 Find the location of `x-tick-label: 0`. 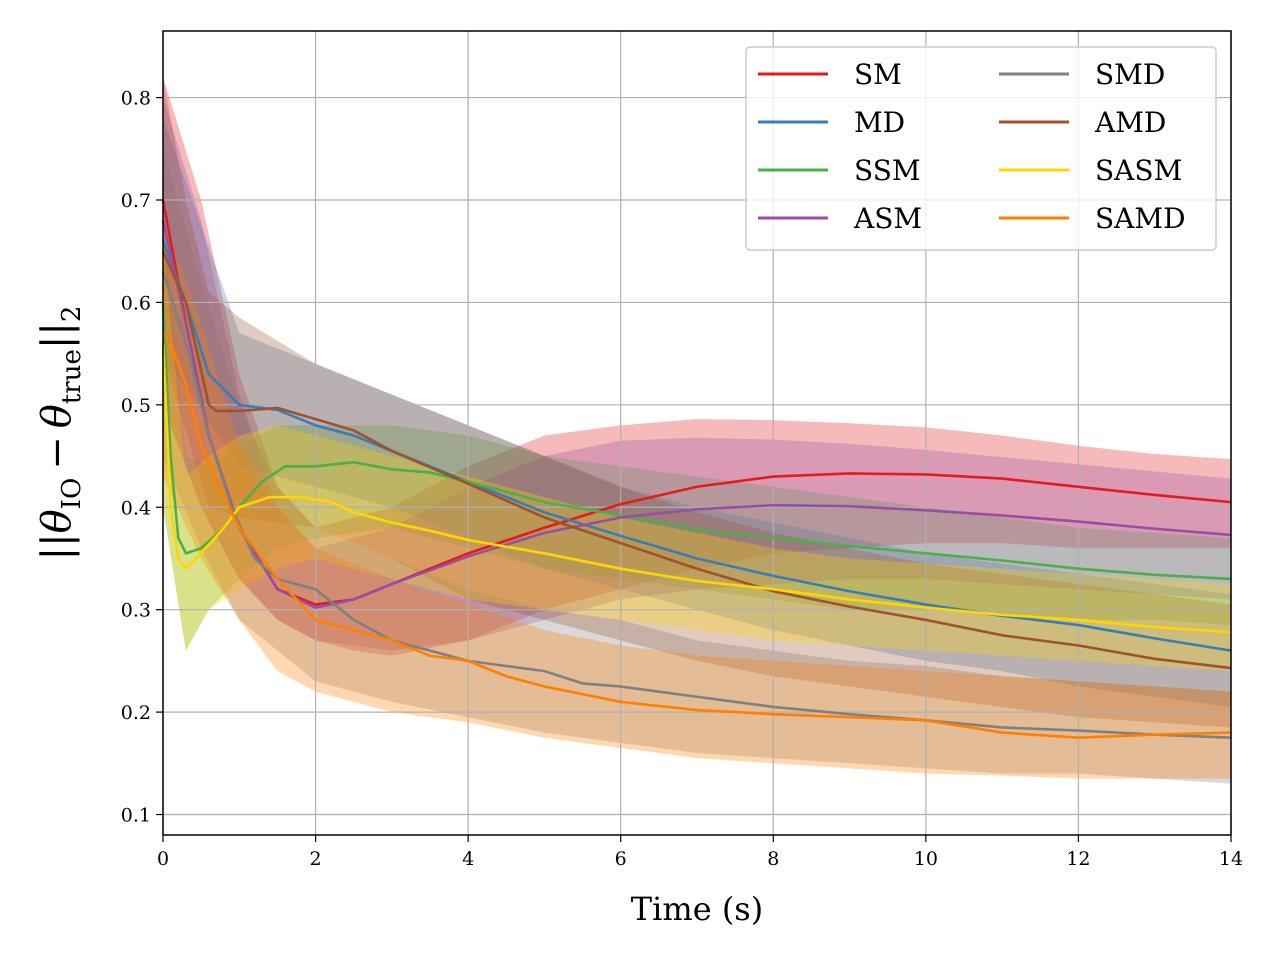

x-tick-label: 0 is located at coordinates (163, 859).